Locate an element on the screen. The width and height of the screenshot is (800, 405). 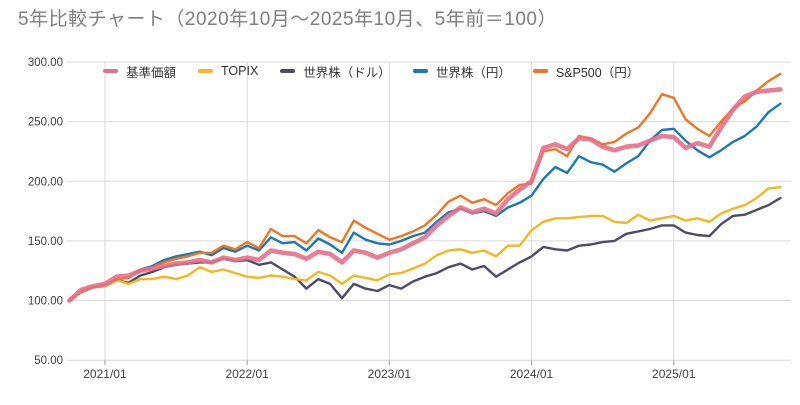
chart-title: 5年比較チャート（2020年10月〜2025年10月、5年前＝100） is located at coordinates (287, 19).